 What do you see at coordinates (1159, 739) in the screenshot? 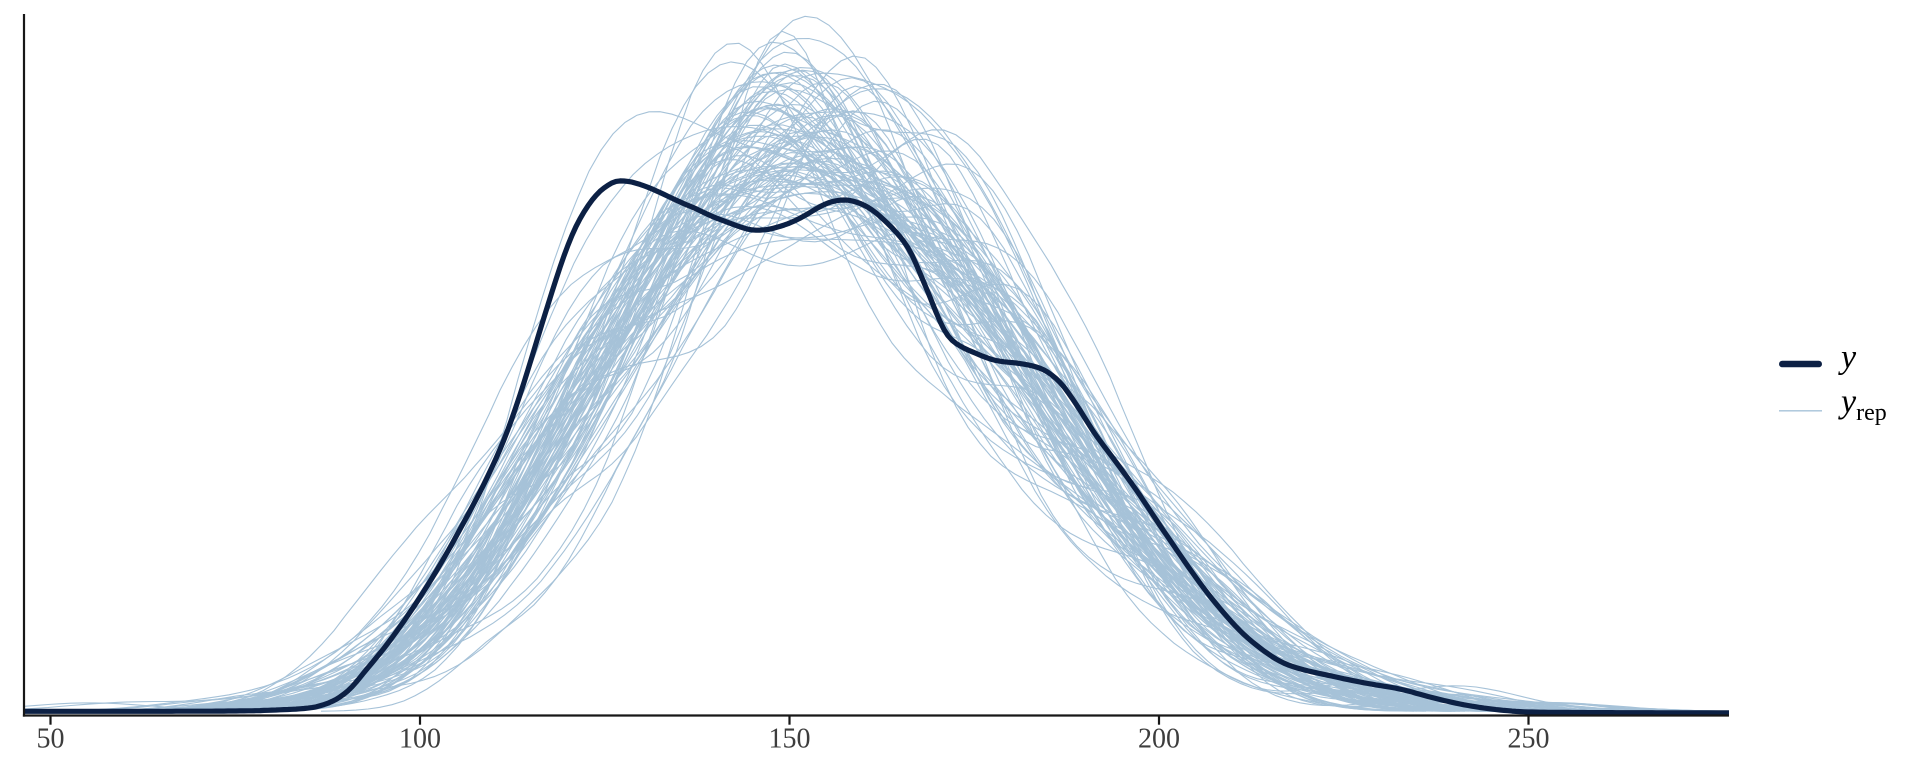
I see `svg-text: 200` at bounding box center [1159, 739].